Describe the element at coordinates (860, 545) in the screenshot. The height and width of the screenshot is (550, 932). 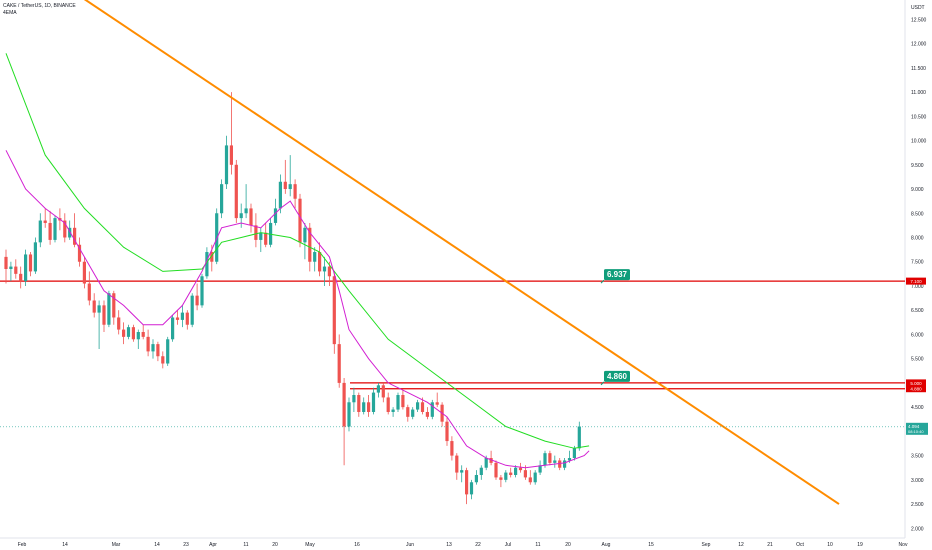
I see `time-tick-label: 19` at that location.